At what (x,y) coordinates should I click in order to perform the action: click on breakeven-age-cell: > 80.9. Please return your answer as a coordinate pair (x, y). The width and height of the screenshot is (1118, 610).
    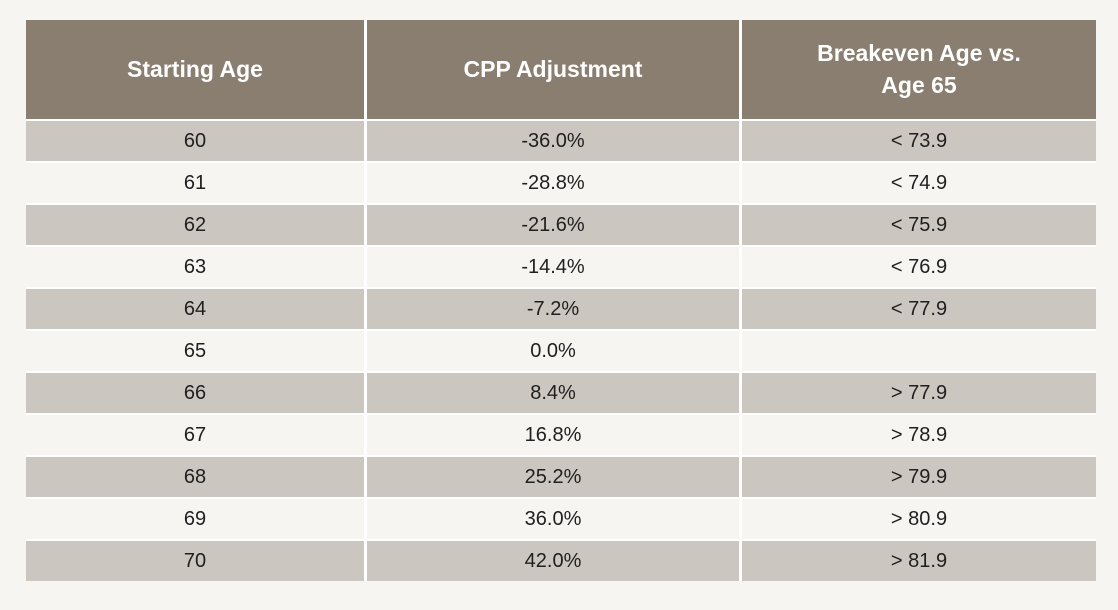
    Looking at the image, I should click on (919, 518).